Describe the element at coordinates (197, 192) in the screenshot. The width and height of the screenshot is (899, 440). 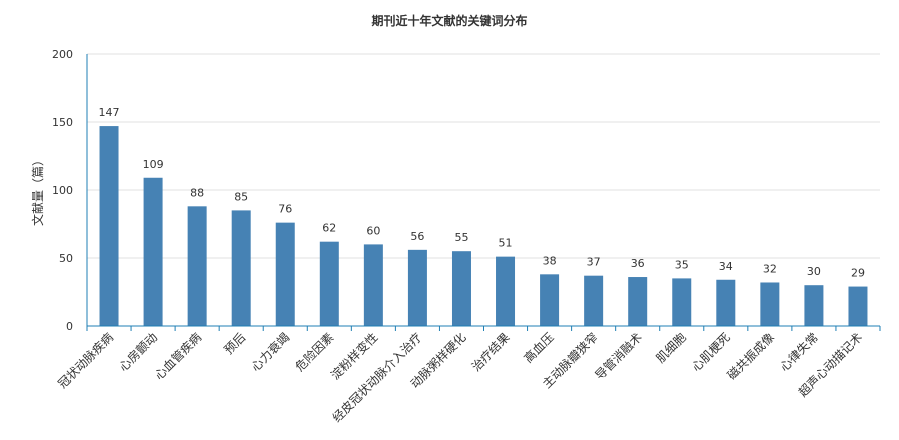
I see `data-label: 88` at that location.